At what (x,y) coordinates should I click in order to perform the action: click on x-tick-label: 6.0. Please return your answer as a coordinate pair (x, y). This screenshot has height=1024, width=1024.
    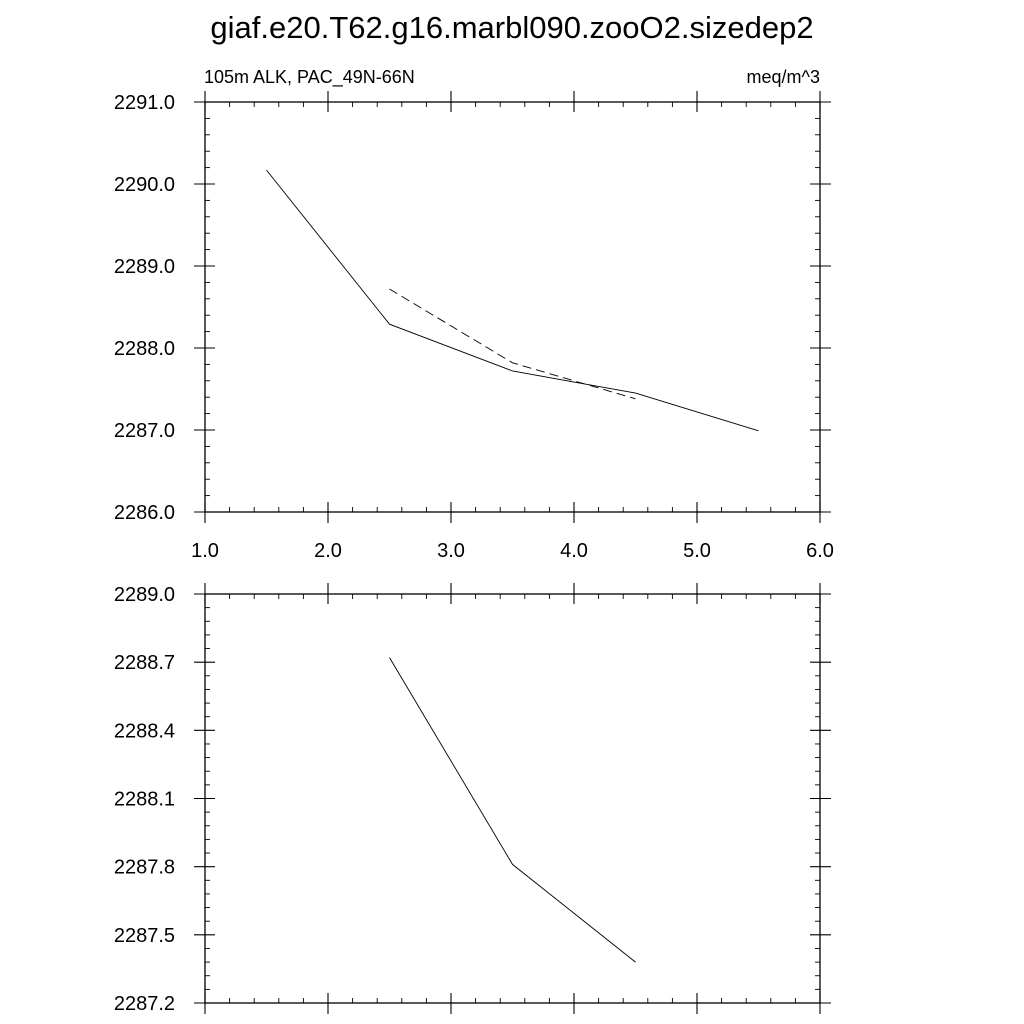
    Looking at the image, I should click on (820, 551).